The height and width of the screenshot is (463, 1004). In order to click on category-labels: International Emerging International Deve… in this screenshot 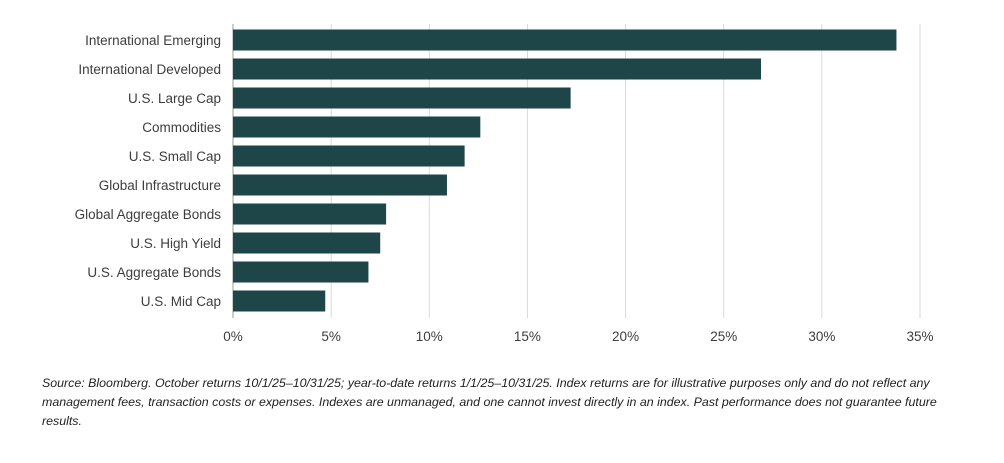, I will do `click(148, 171)`.